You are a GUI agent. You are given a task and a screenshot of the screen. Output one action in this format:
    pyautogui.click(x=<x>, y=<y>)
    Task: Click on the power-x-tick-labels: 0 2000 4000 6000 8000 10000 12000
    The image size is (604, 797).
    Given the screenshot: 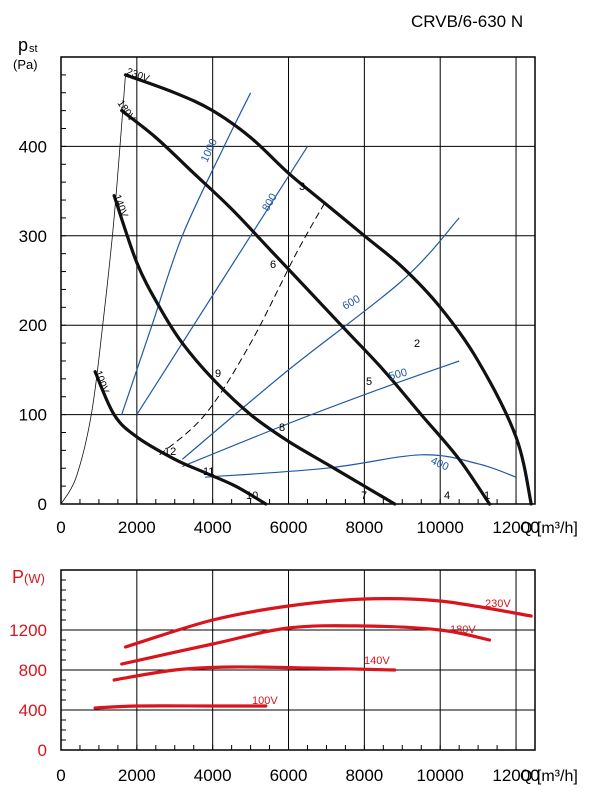 What is the action you would take?
    pyautogui.click(x=297, y=775)
    